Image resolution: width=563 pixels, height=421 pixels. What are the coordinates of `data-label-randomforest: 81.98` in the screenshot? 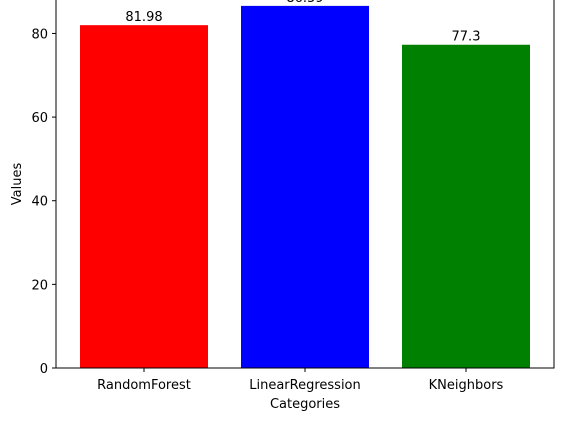 It's located at (143, 17).